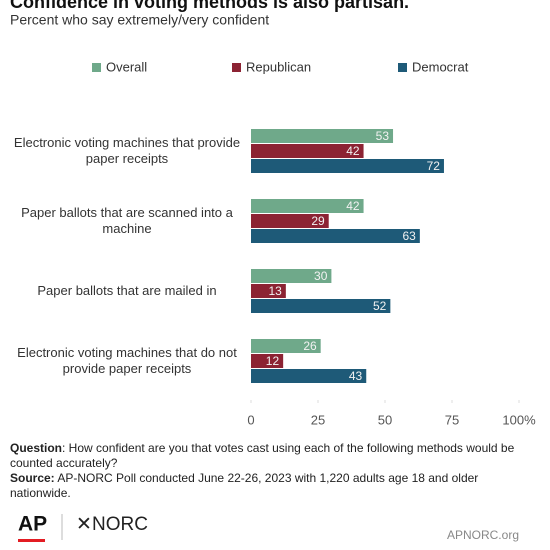  I want to click on x-tick-label: 75, so click(452, 419).